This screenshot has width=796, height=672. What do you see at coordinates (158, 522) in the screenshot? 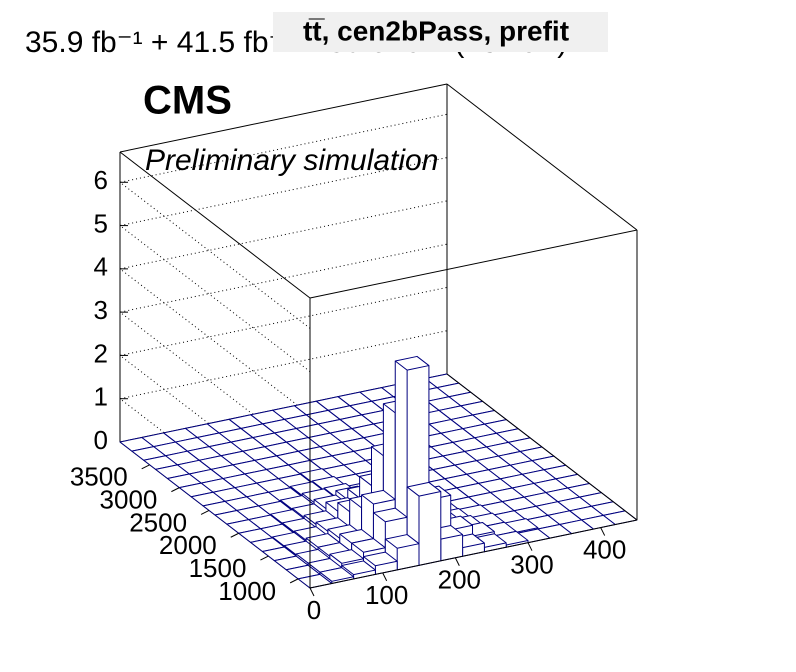
I see `y-tick-label: 2500` at bounding box center [158, 522].